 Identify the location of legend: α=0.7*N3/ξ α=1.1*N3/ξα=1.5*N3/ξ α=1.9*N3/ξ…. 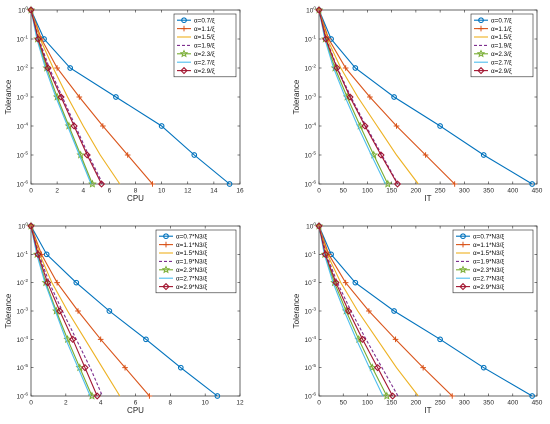
(493, 261).